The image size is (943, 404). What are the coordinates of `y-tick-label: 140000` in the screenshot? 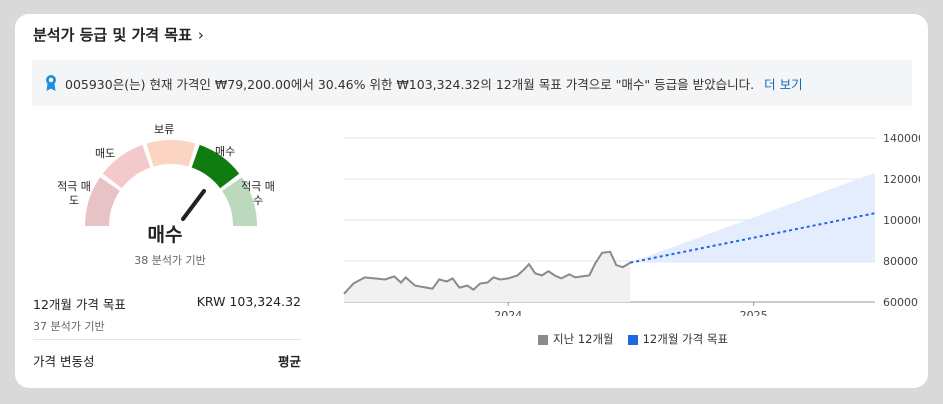 It's located at (901, 138).